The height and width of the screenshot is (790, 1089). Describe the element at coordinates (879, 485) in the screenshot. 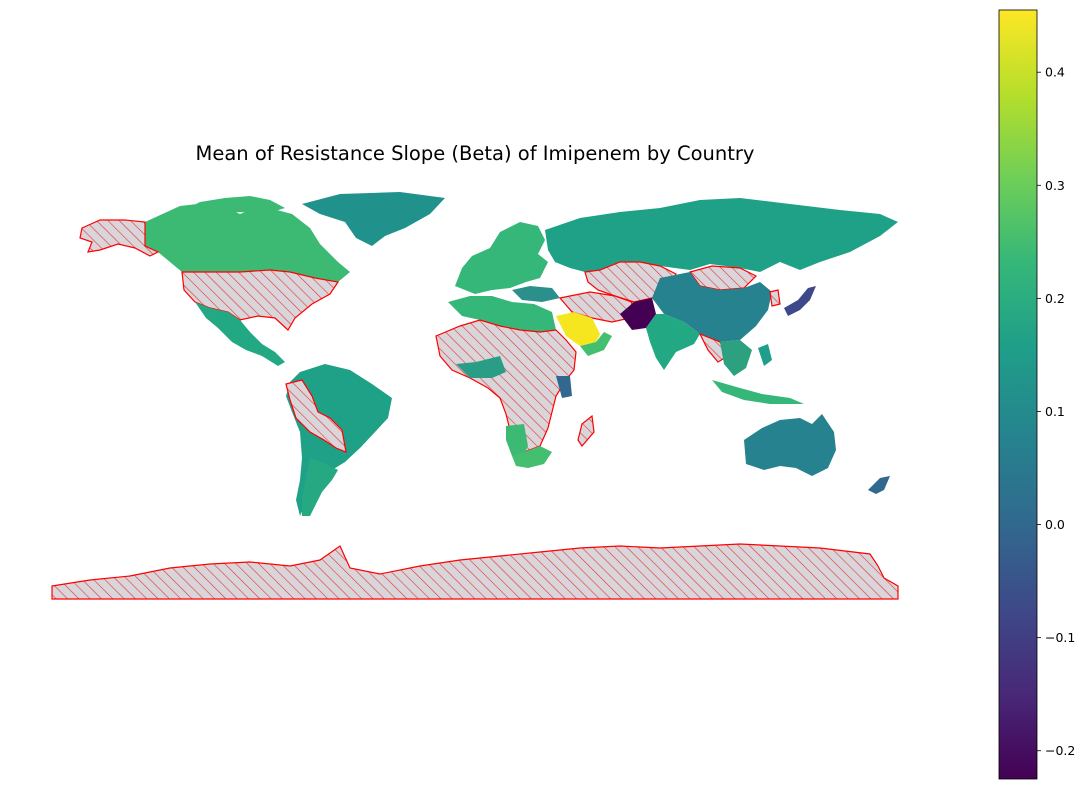

I see `country-new-zealand` at that location.